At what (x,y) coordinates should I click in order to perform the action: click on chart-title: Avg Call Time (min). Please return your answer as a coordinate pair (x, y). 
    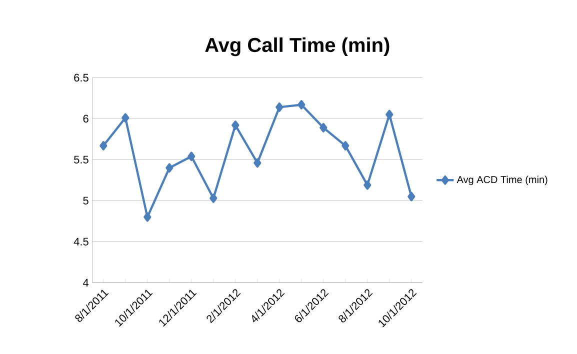
    Looking at the image, I should click on (297, 46).